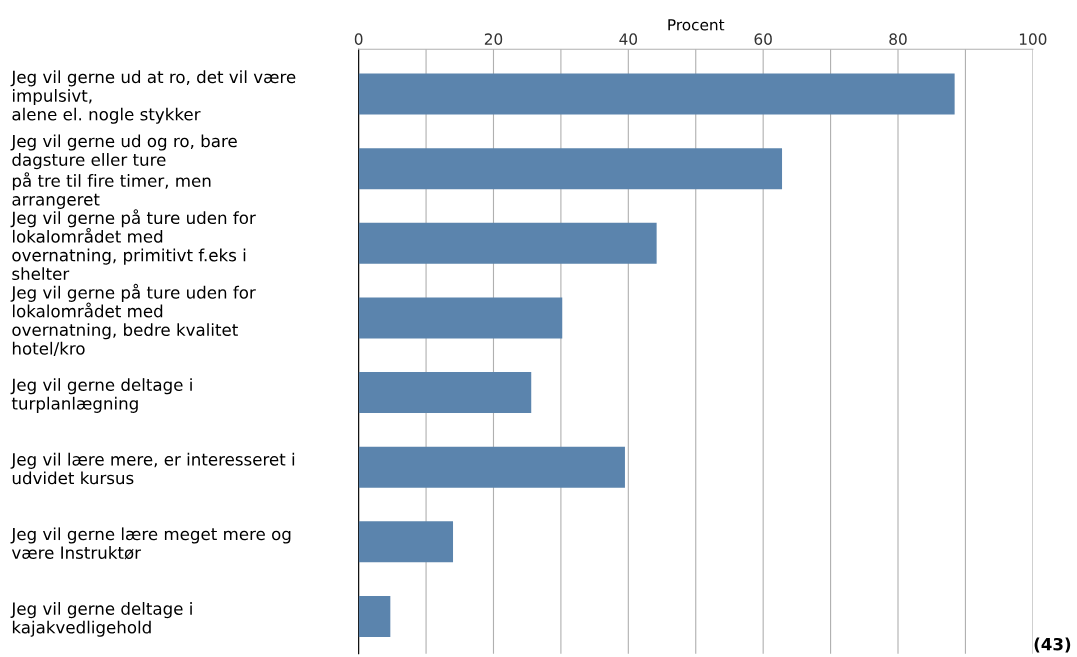 The image size is (1077, 657). I want to click on y-tick-label: Jeg vil gerne deltage i kajakvedligehold, so click(101, 619).